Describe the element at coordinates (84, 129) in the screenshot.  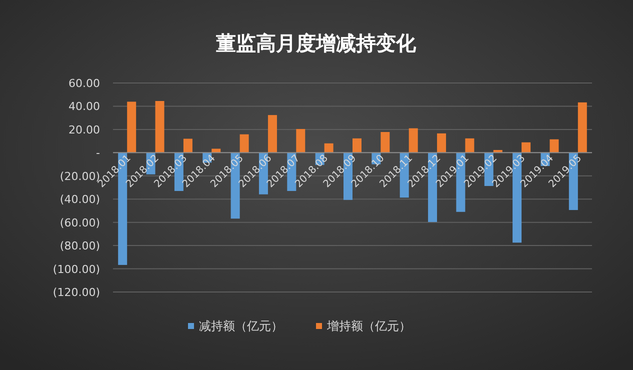
I see `y-tick-label: 20.00` at that location.